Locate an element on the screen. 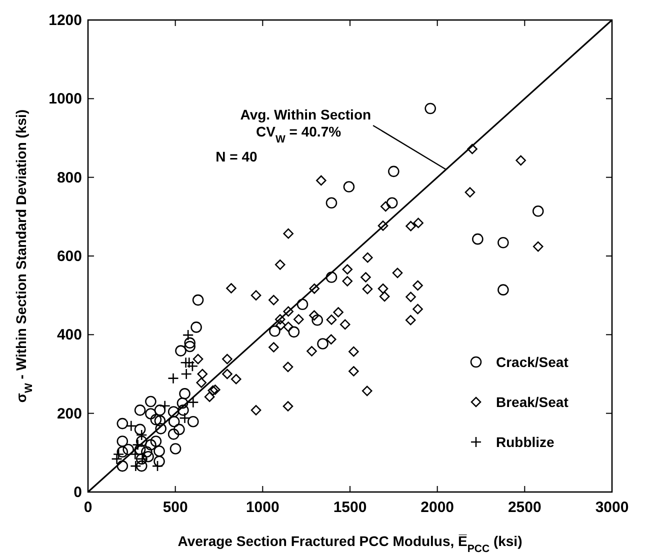 The height and width of the screenshot is (554, 661). y-tick-label: 200 is located at coordinates (69, 413).